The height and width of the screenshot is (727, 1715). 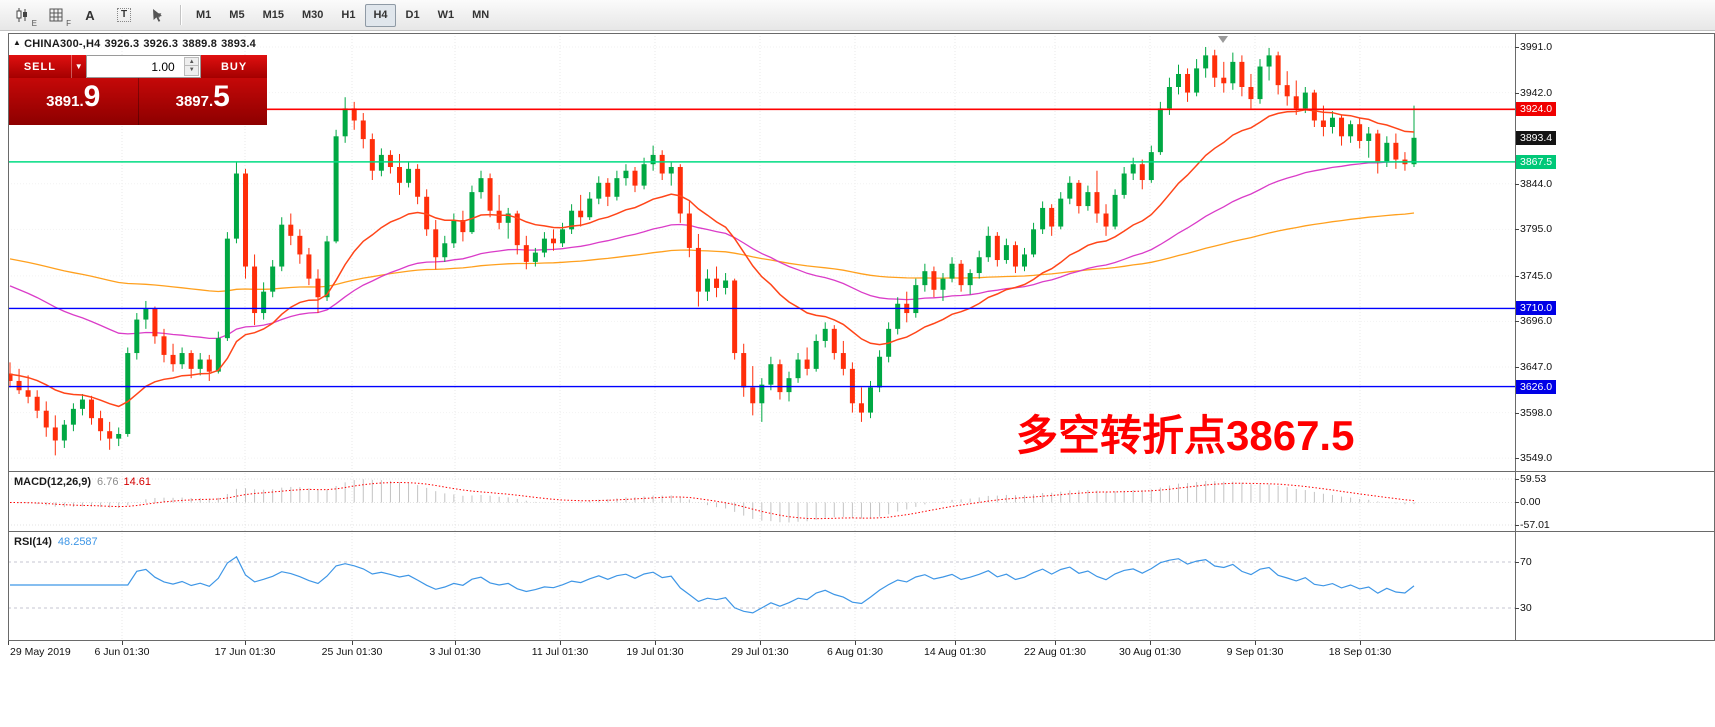 I want to click on macd-signal-value: 14.61, so click(x=137, y=482).